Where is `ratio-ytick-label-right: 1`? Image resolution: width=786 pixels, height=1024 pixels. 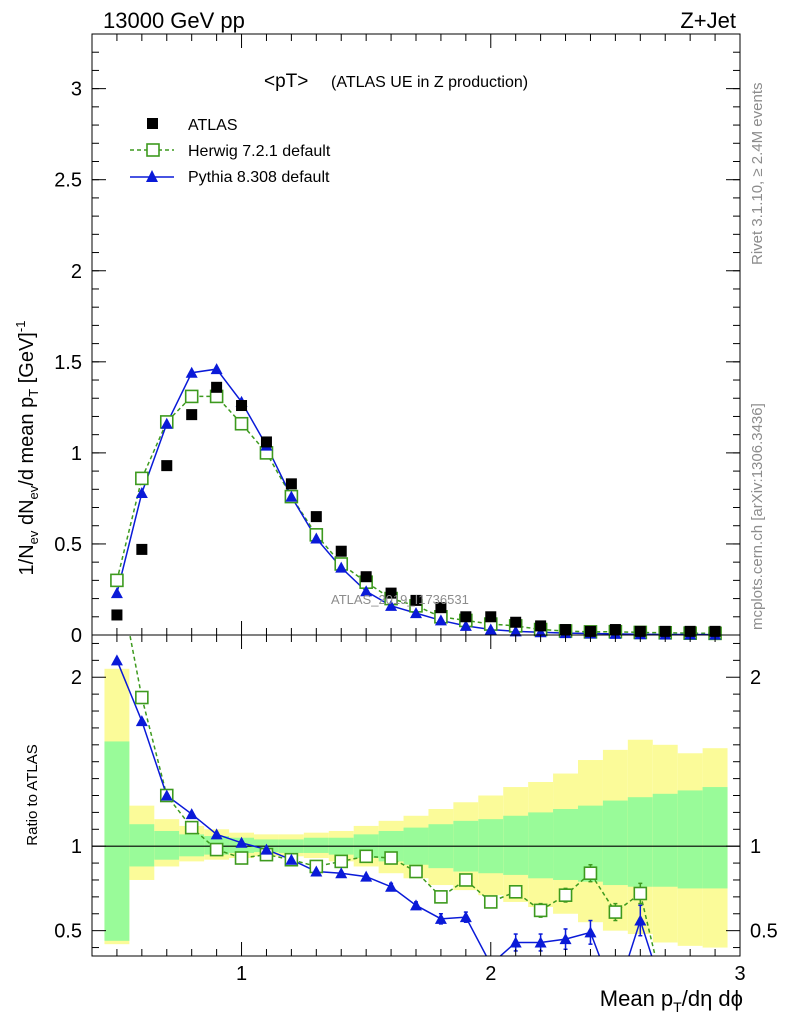 ratio-ytick-label-right: 1 is located at coordinates (755, 847).